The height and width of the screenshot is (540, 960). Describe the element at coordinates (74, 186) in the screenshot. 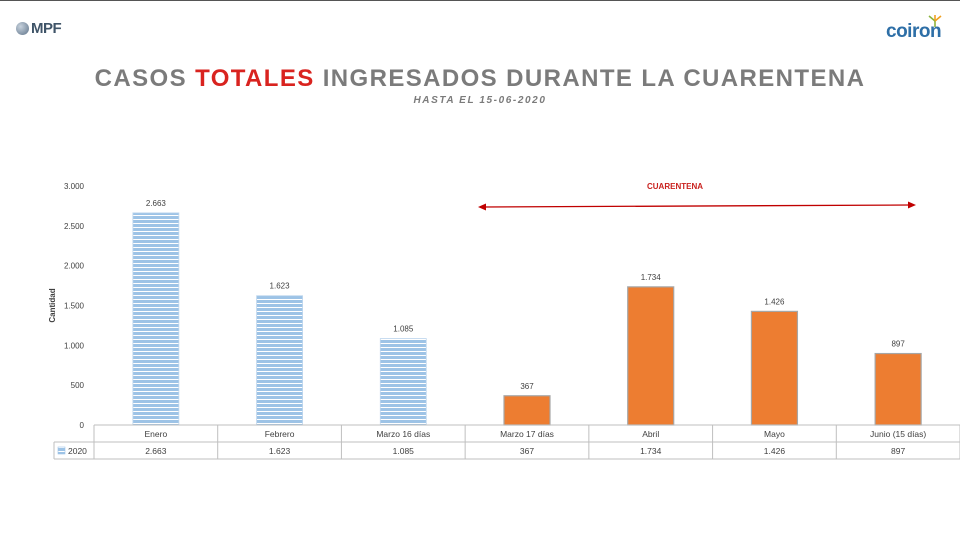

I see `y-tick-label: 3.000` at that location.